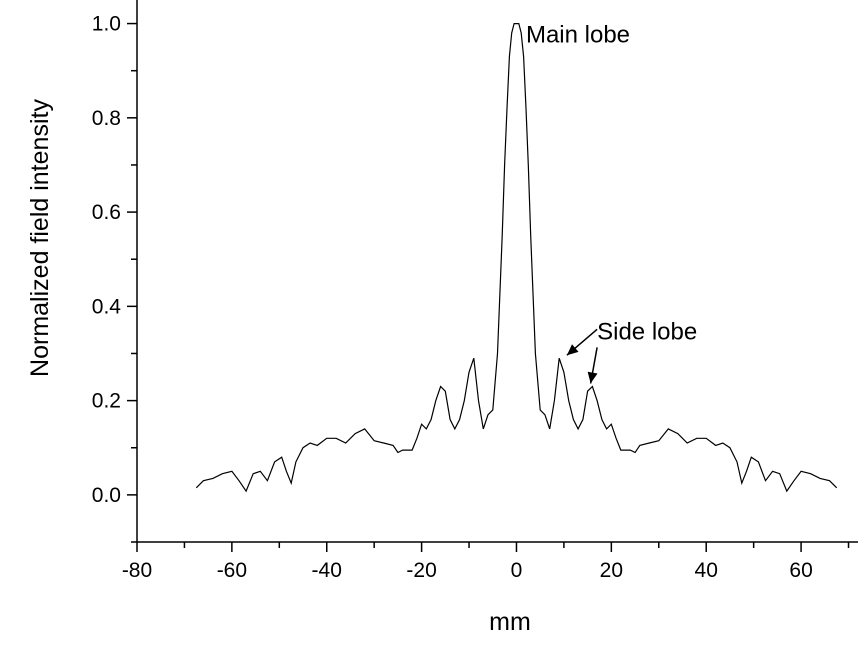  I want to click on y-tick-label: 1.0, so click(106, 24).